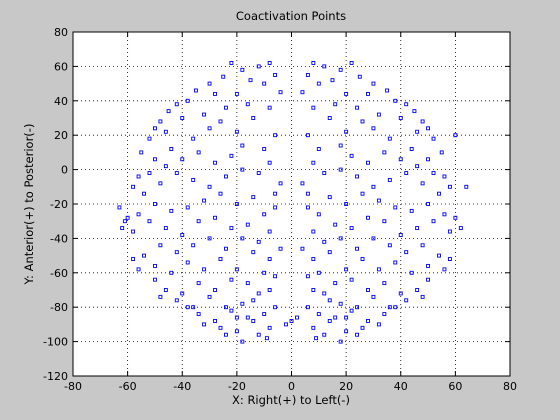  Describe the element at coordinates (346, 386) in the screenshot. I see `x-tick-label: 20` at that location.